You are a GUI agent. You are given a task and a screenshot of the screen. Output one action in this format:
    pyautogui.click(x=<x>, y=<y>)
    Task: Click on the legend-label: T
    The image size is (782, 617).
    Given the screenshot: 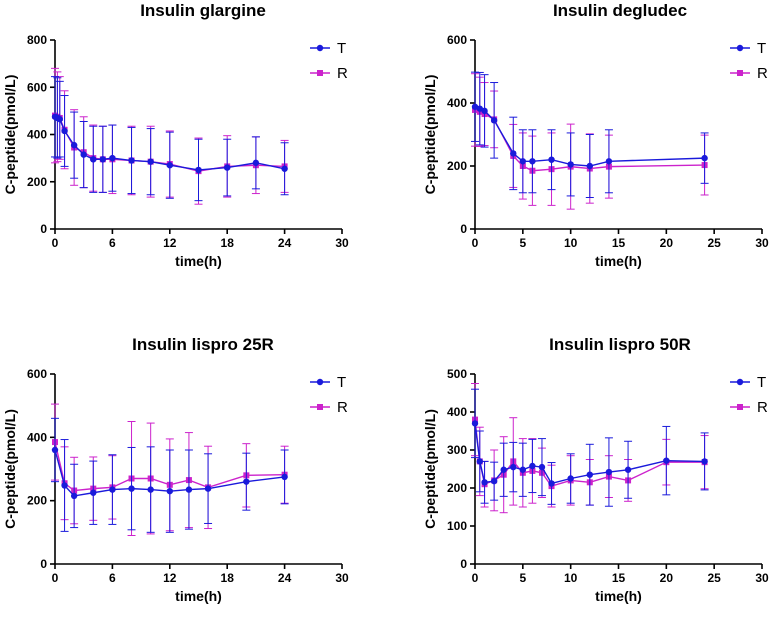 What is the action you would take?
    pyautogui.click(x=341, y=382)
    